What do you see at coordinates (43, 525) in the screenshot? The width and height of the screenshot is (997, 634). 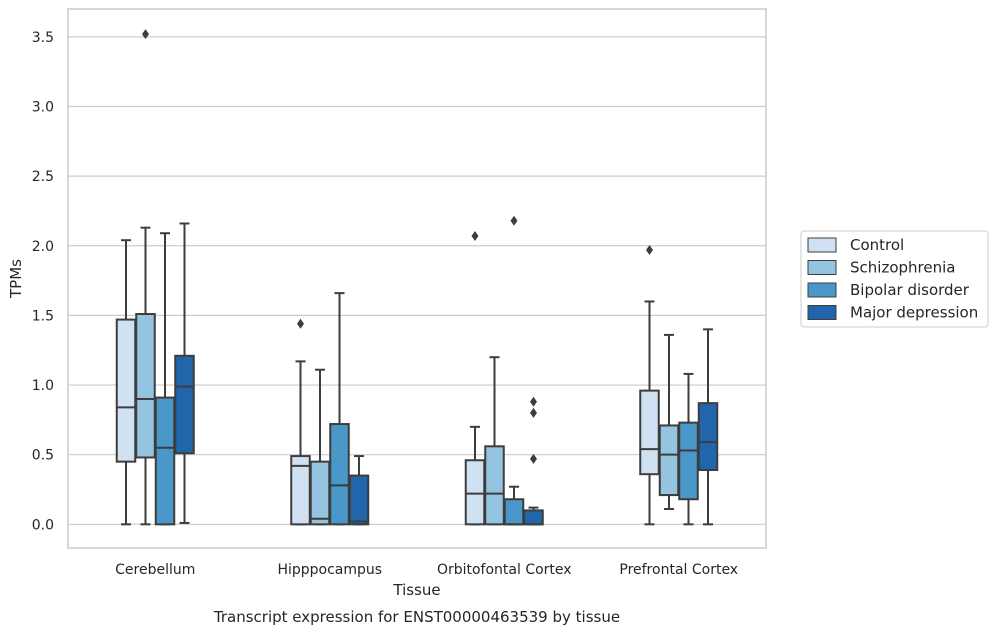 I see `y-tick-label: 0.0` at bounding box center [43, 525].